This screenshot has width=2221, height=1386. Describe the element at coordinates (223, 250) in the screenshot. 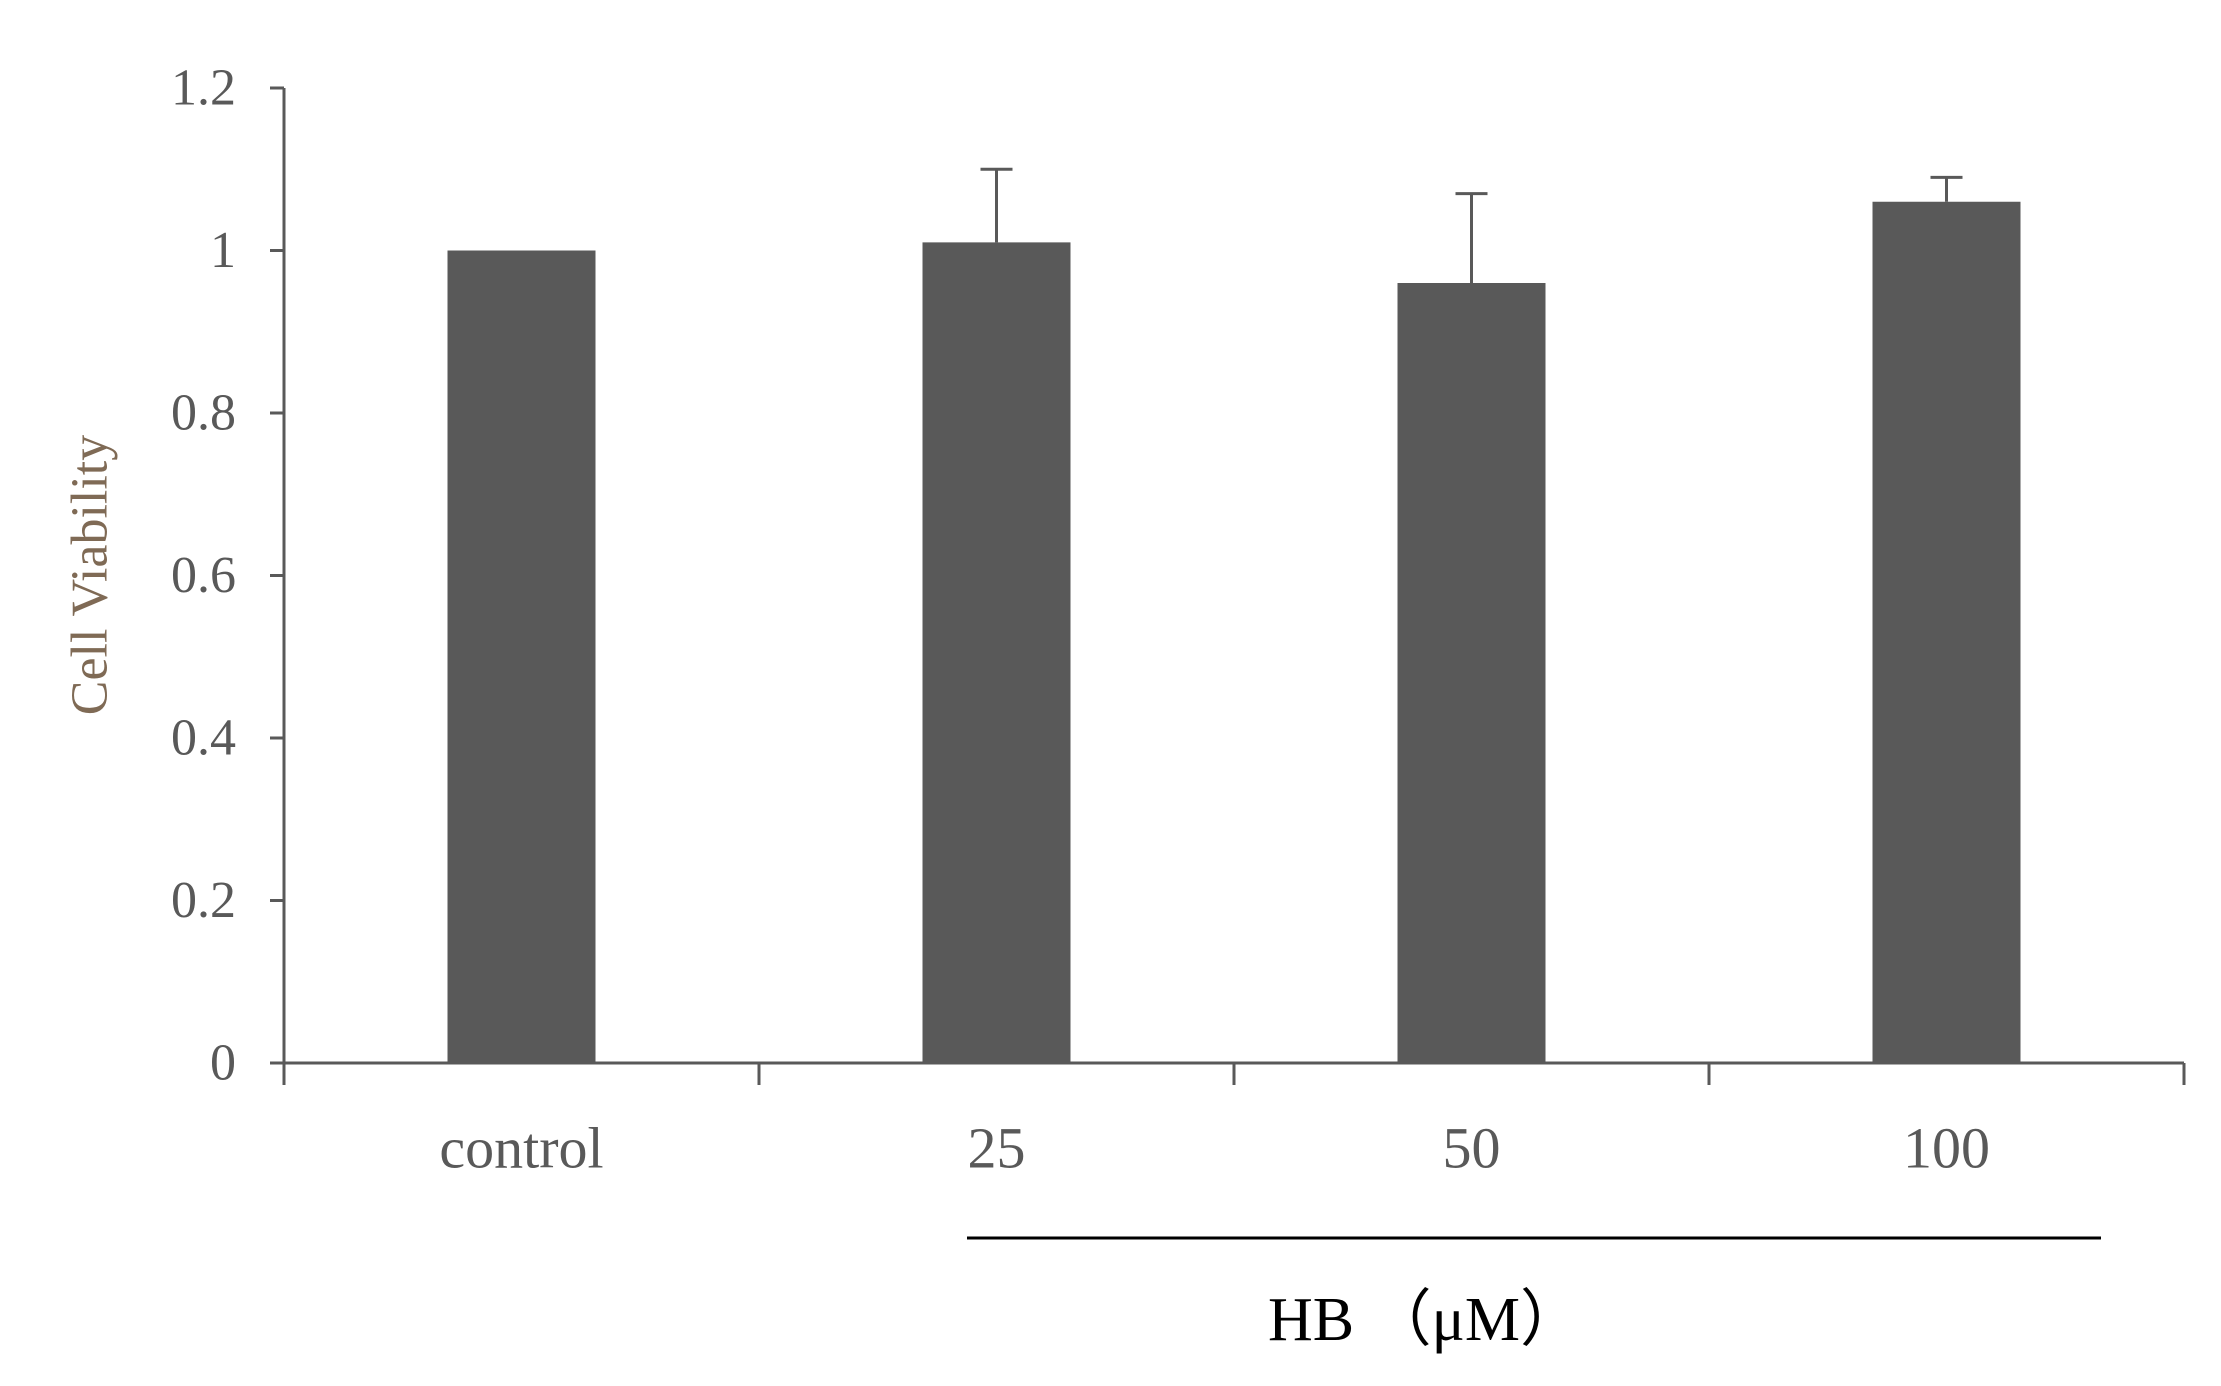

I see `y-tick-label: 1` at that location.